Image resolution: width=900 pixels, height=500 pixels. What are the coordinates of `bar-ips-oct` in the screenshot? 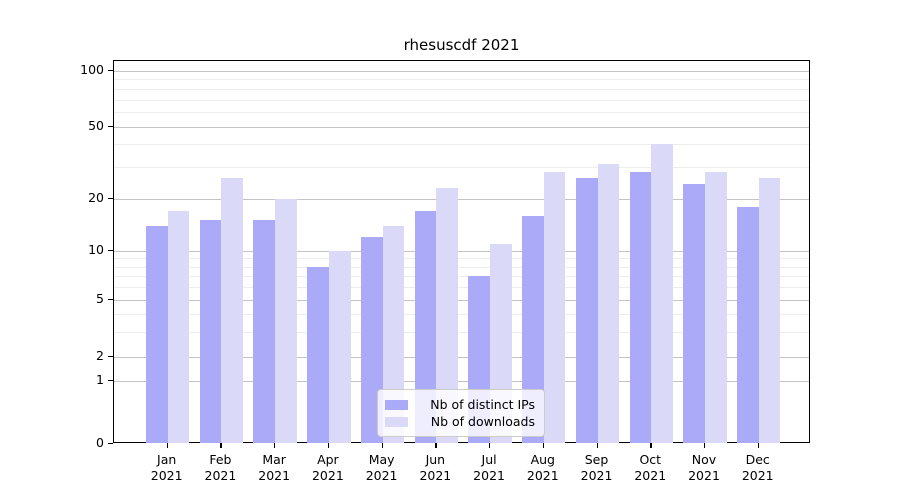 It's located at (640, 307).